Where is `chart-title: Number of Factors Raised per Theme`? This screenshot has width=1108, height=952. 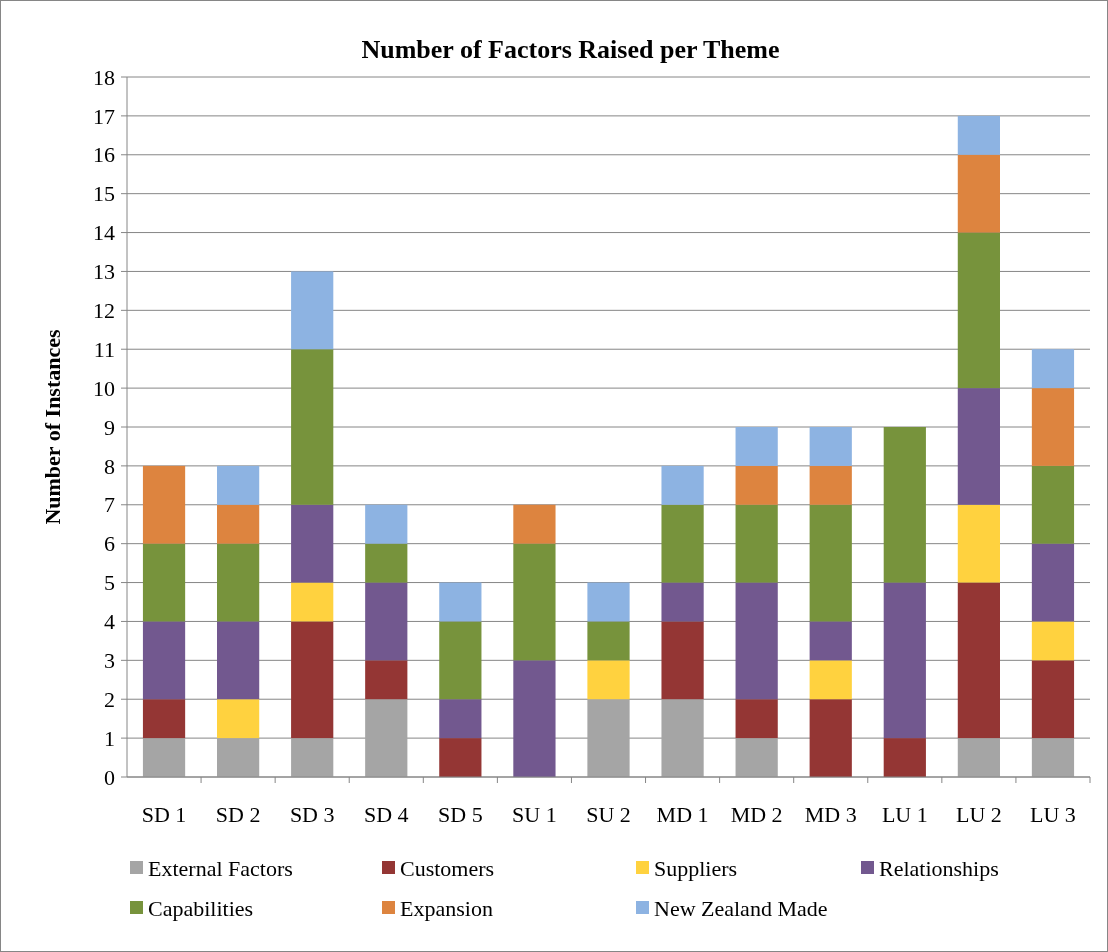
chart-title: Number of Factors Raised per Theme is located at coordinates (570, 49).